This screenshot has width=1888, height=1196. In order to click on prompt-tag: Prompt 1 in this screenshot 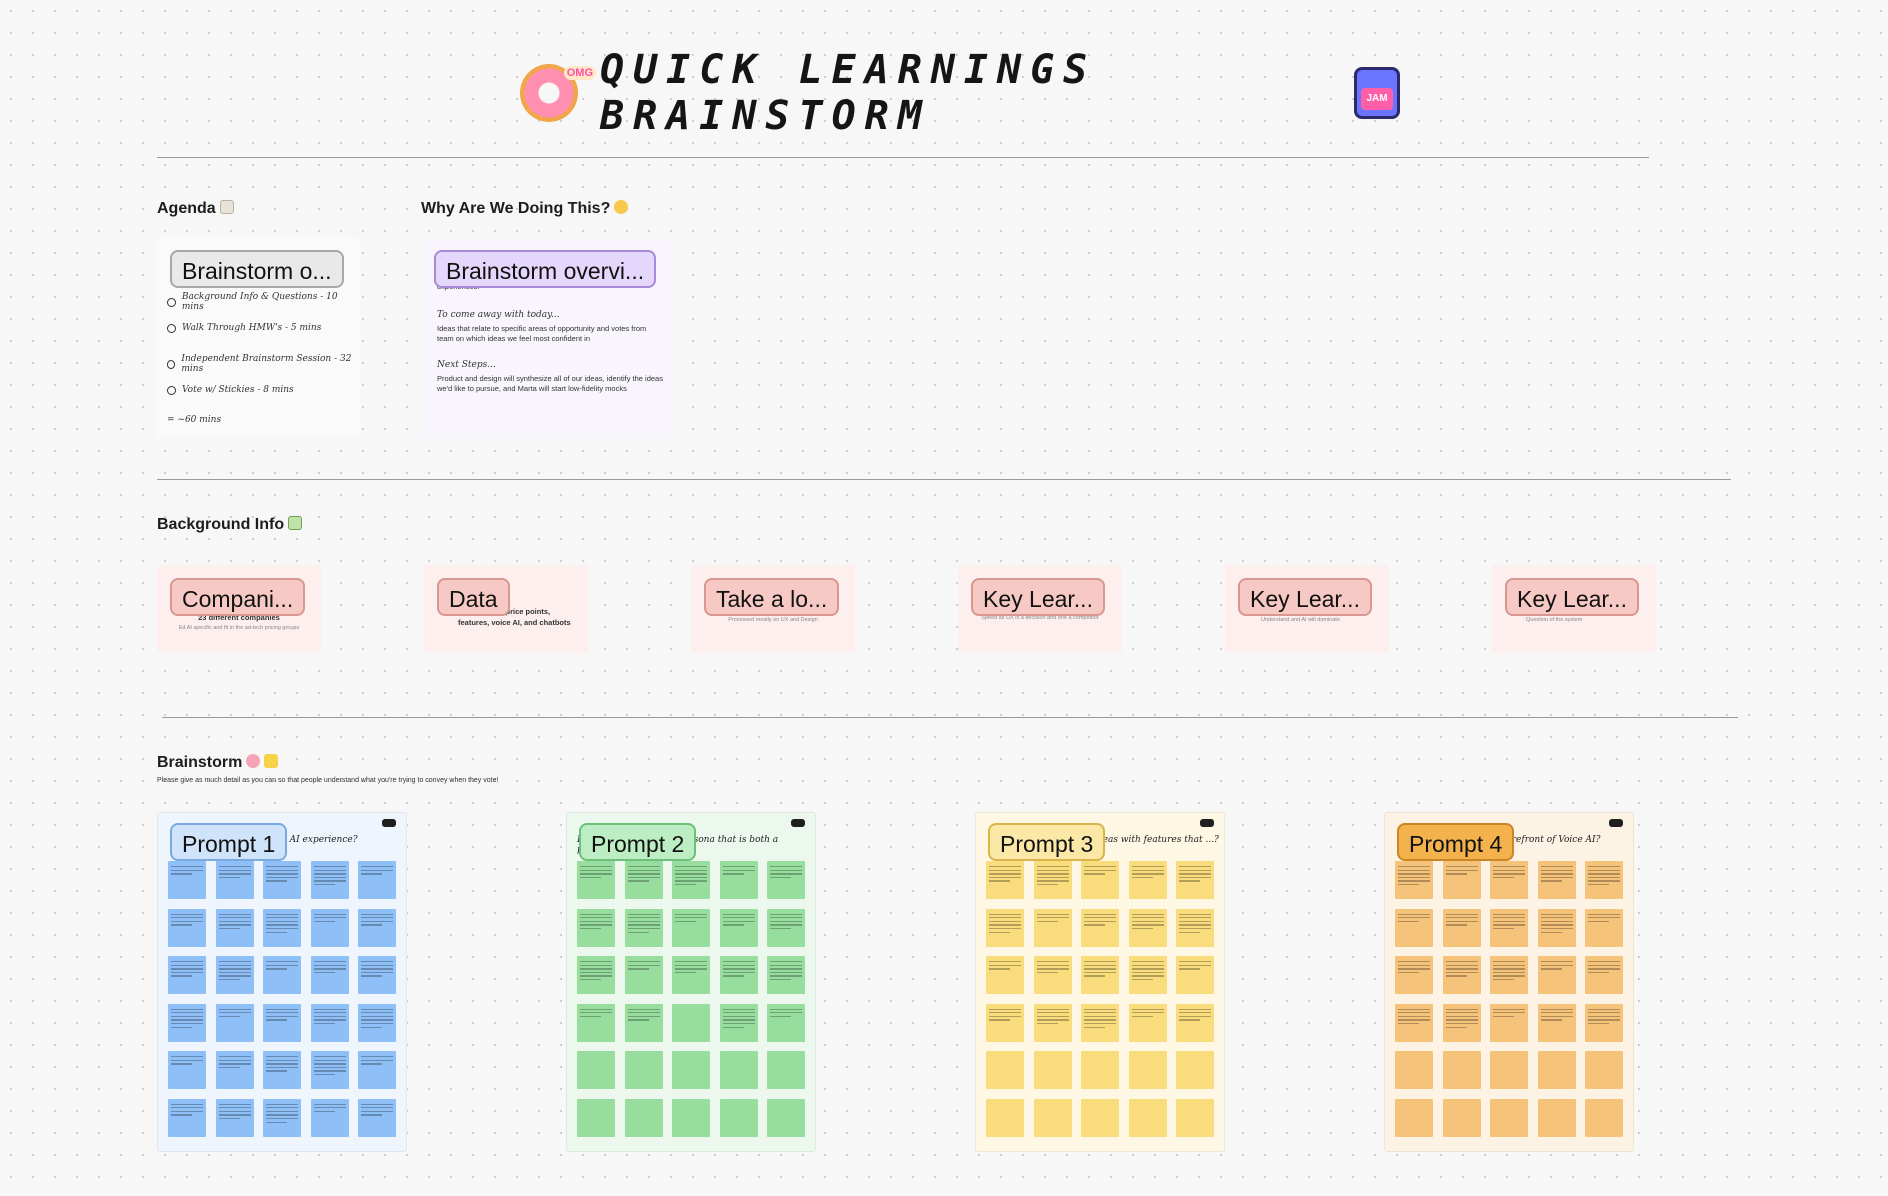, I will do `click(229, 842)`.